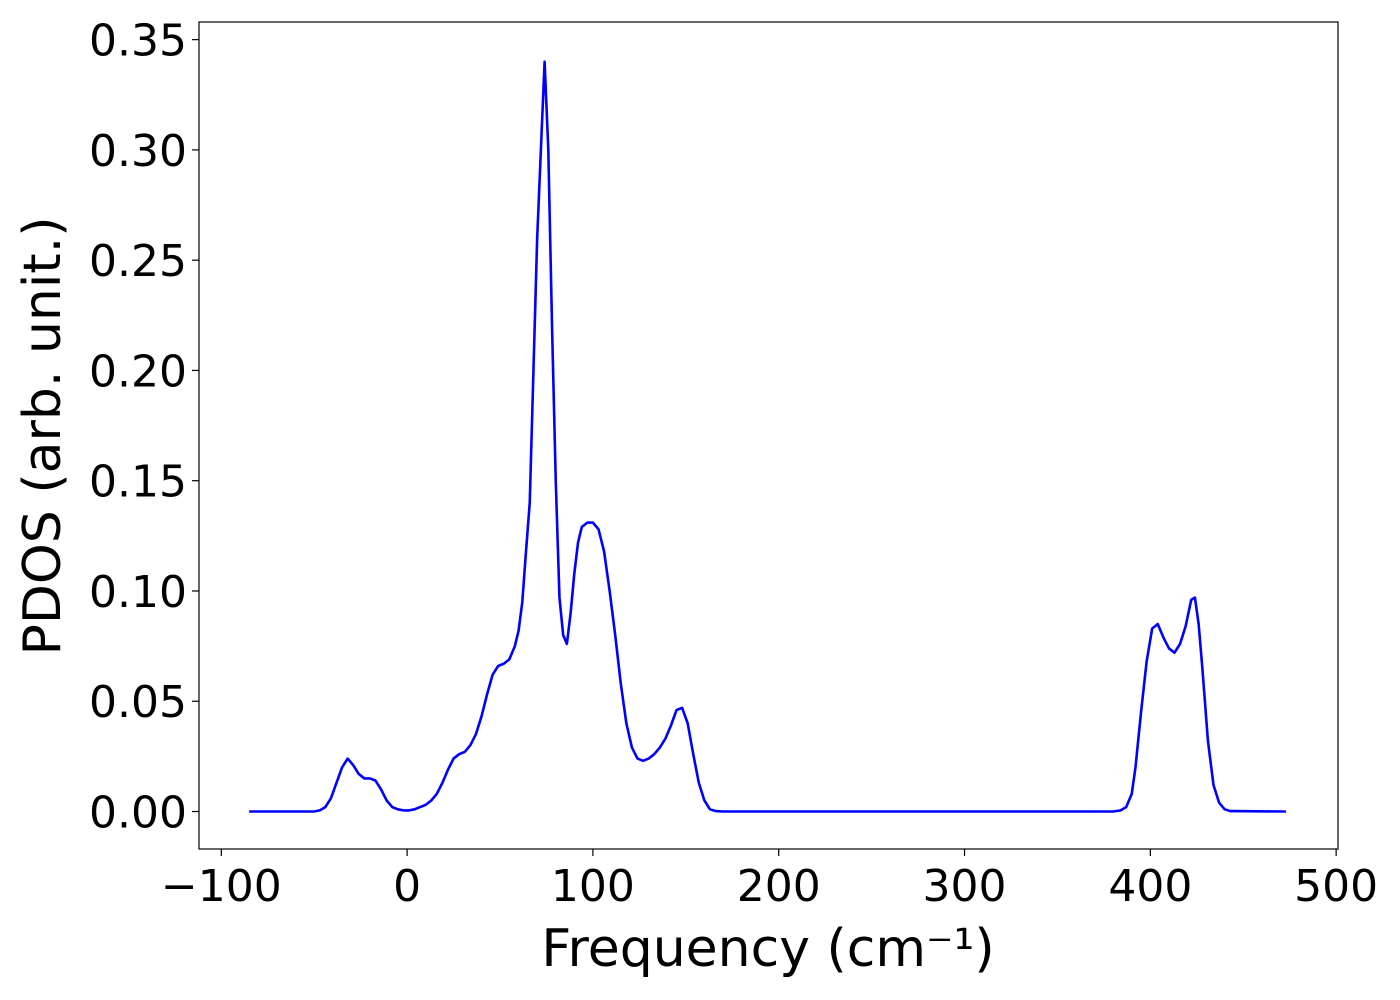 Image resolution: width=1400 pixels, height=1000 pixels. Describe the element at coordinates (1150, 886) in the screenshot. I see `x-tick-label: 400` at that location.